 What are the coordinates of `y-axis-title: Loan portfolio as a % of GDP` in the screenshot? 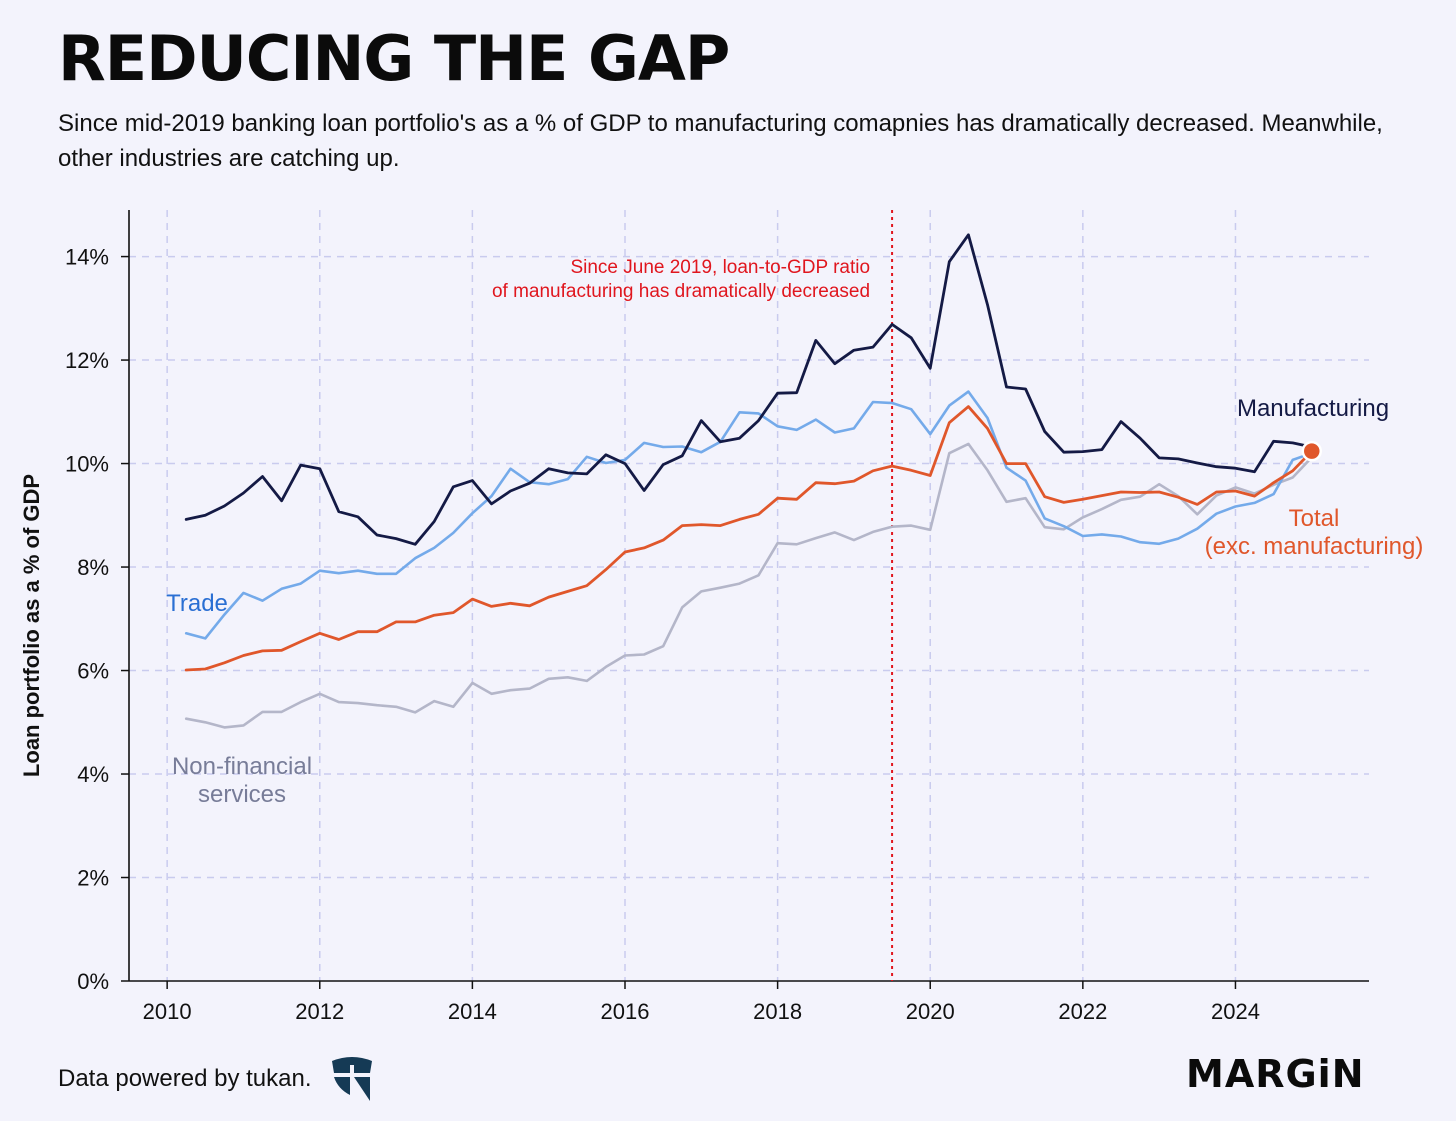 It's located at (31, 625).